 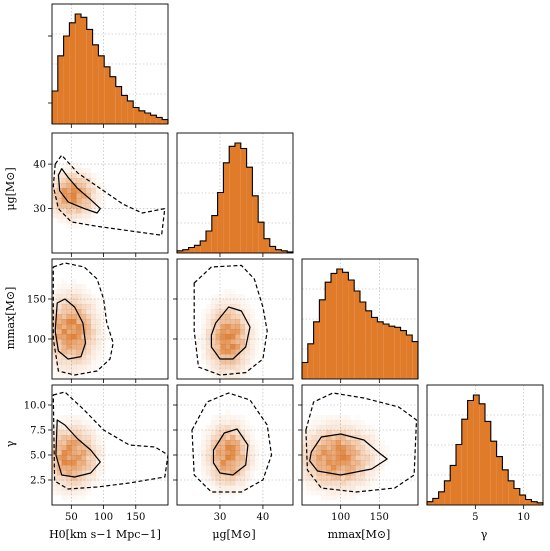 I want to click on panel-frame, so click(x=360, y=445).